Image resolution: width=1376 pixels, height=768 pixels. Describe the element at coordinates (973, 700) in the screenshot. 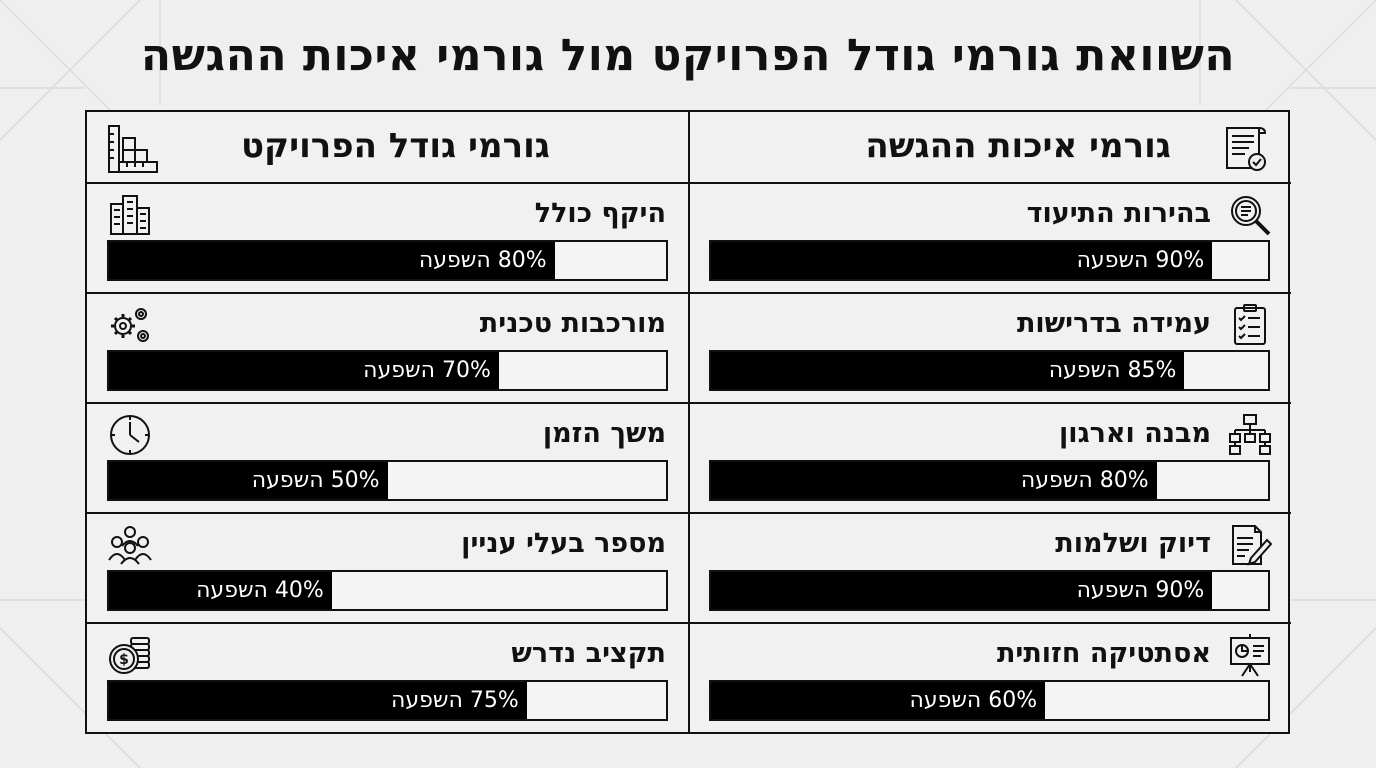

I see `impact-value: 60% השפעה` at that location.